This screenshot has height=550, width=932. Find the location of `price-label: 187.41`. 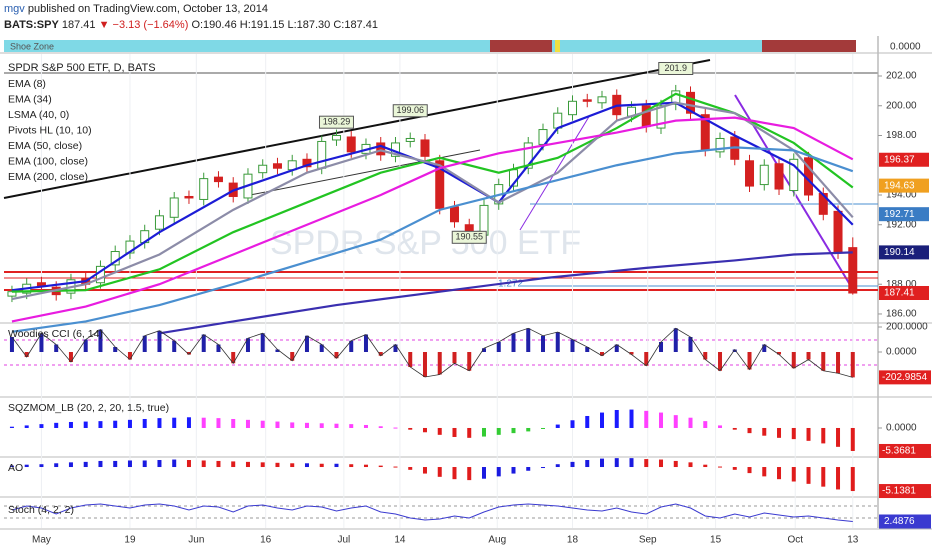

price-label: 187.41 is located at coordinates (899, 293).